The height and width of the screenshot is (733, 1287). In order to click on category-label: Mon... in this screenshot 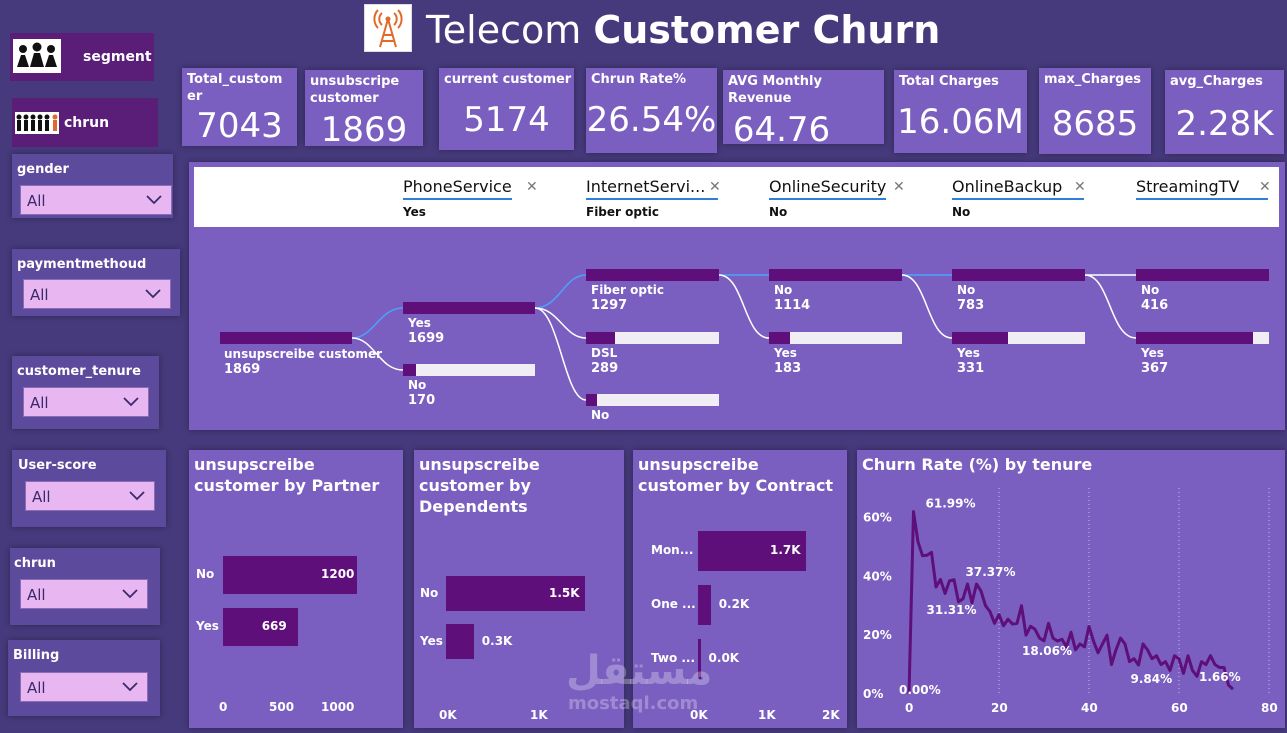, I will do `click(672, 550)`.